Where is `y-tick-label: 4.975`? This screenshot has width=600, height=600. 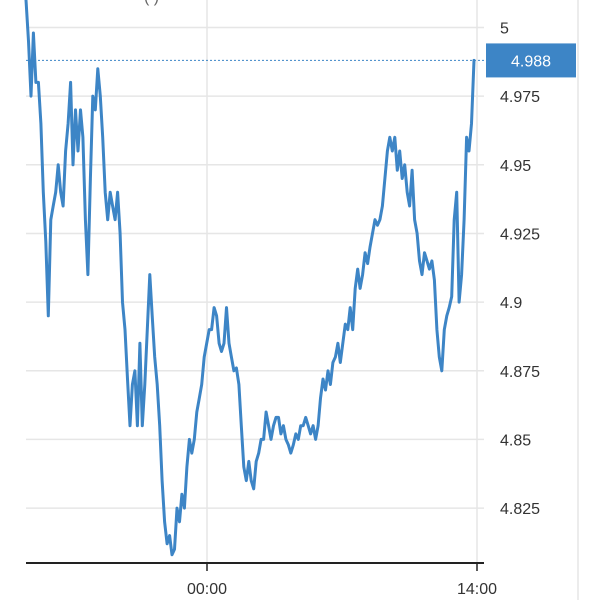 y-tick-label: 4.975 is located at coordinates (520, 97).